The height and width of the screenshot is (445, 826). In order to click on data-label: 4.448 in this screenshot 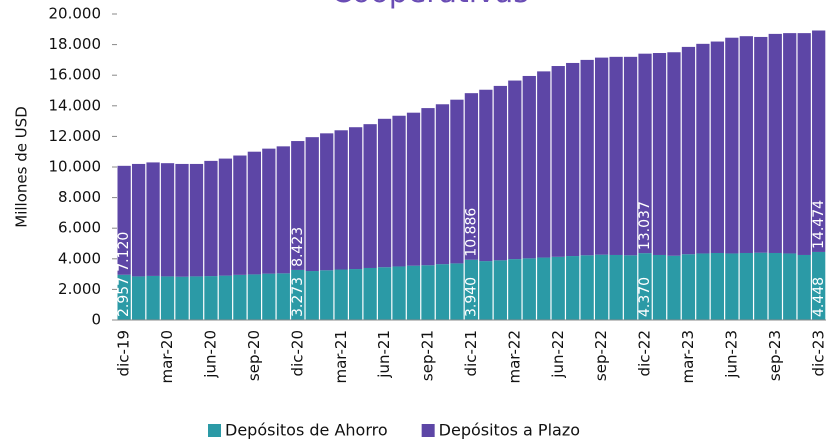, I will do `click(818, 297)`.